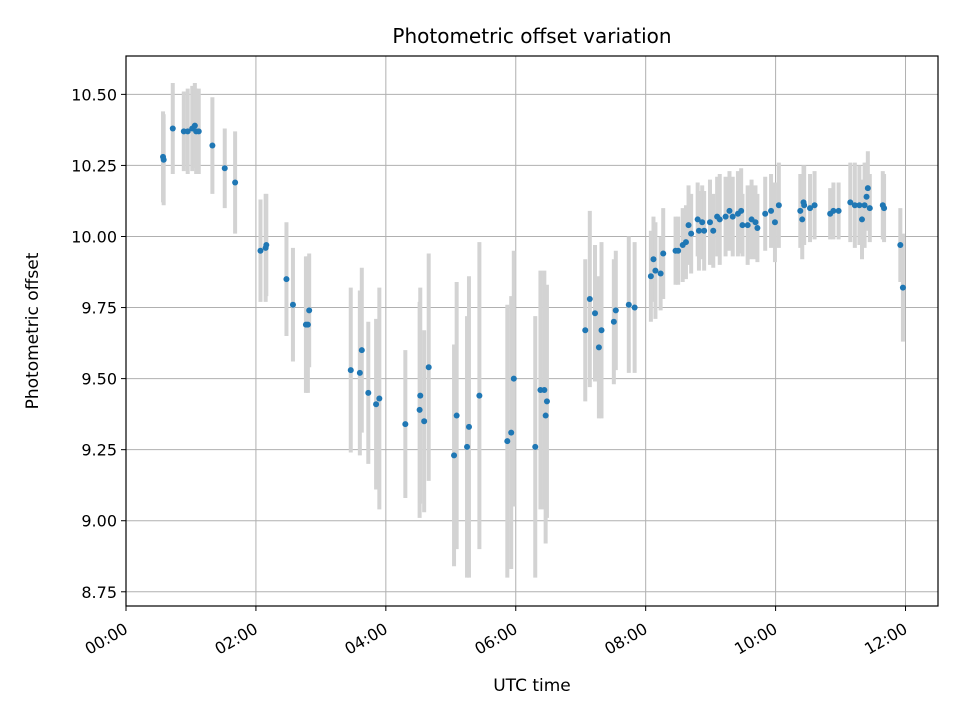 Image resolution: width=960 pixels, height=720 pixels. What do you see at coordinates (365, 639) in the screenshot?
I see `x-tick-label: 04:00` at bounding box center [365, 639].